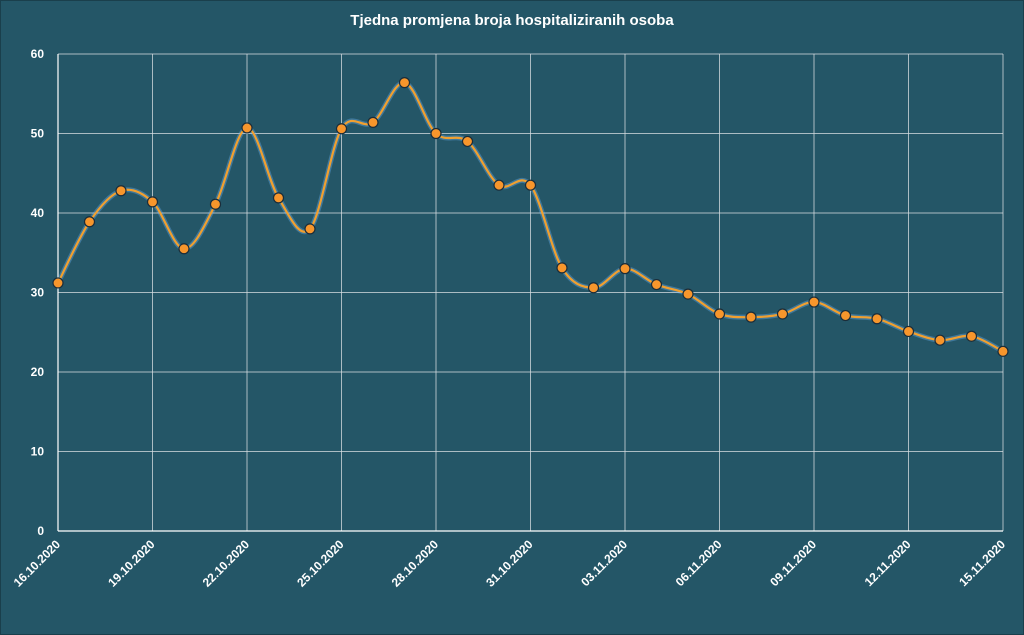 The image size is (1024, 635). Describe the element at coordinates (40, 531) in the screenshot. I see `y-tick-label: 0` at that location.